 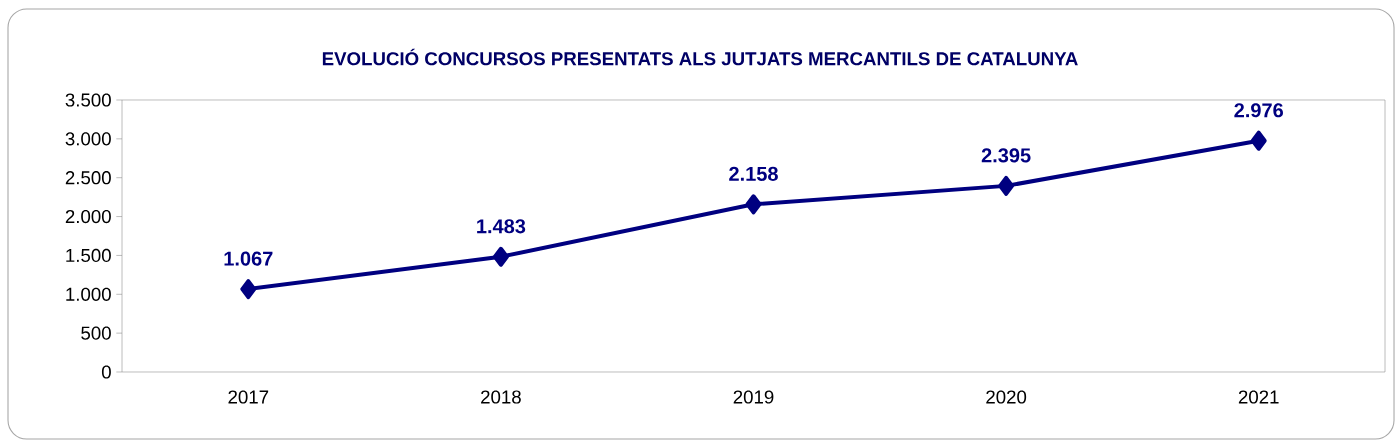 What do you see at coordinates (501, 397) in the screenshot?
I see `x-tick-label: 2018` at bounding box center [501, 397].